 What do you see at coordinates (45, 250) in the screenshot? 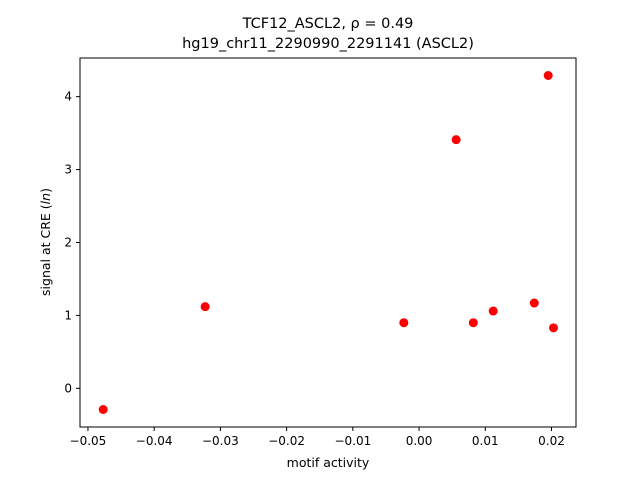
I see `y-axis-label-prefix: signal at CRE (` at bounding box center [45, 250].